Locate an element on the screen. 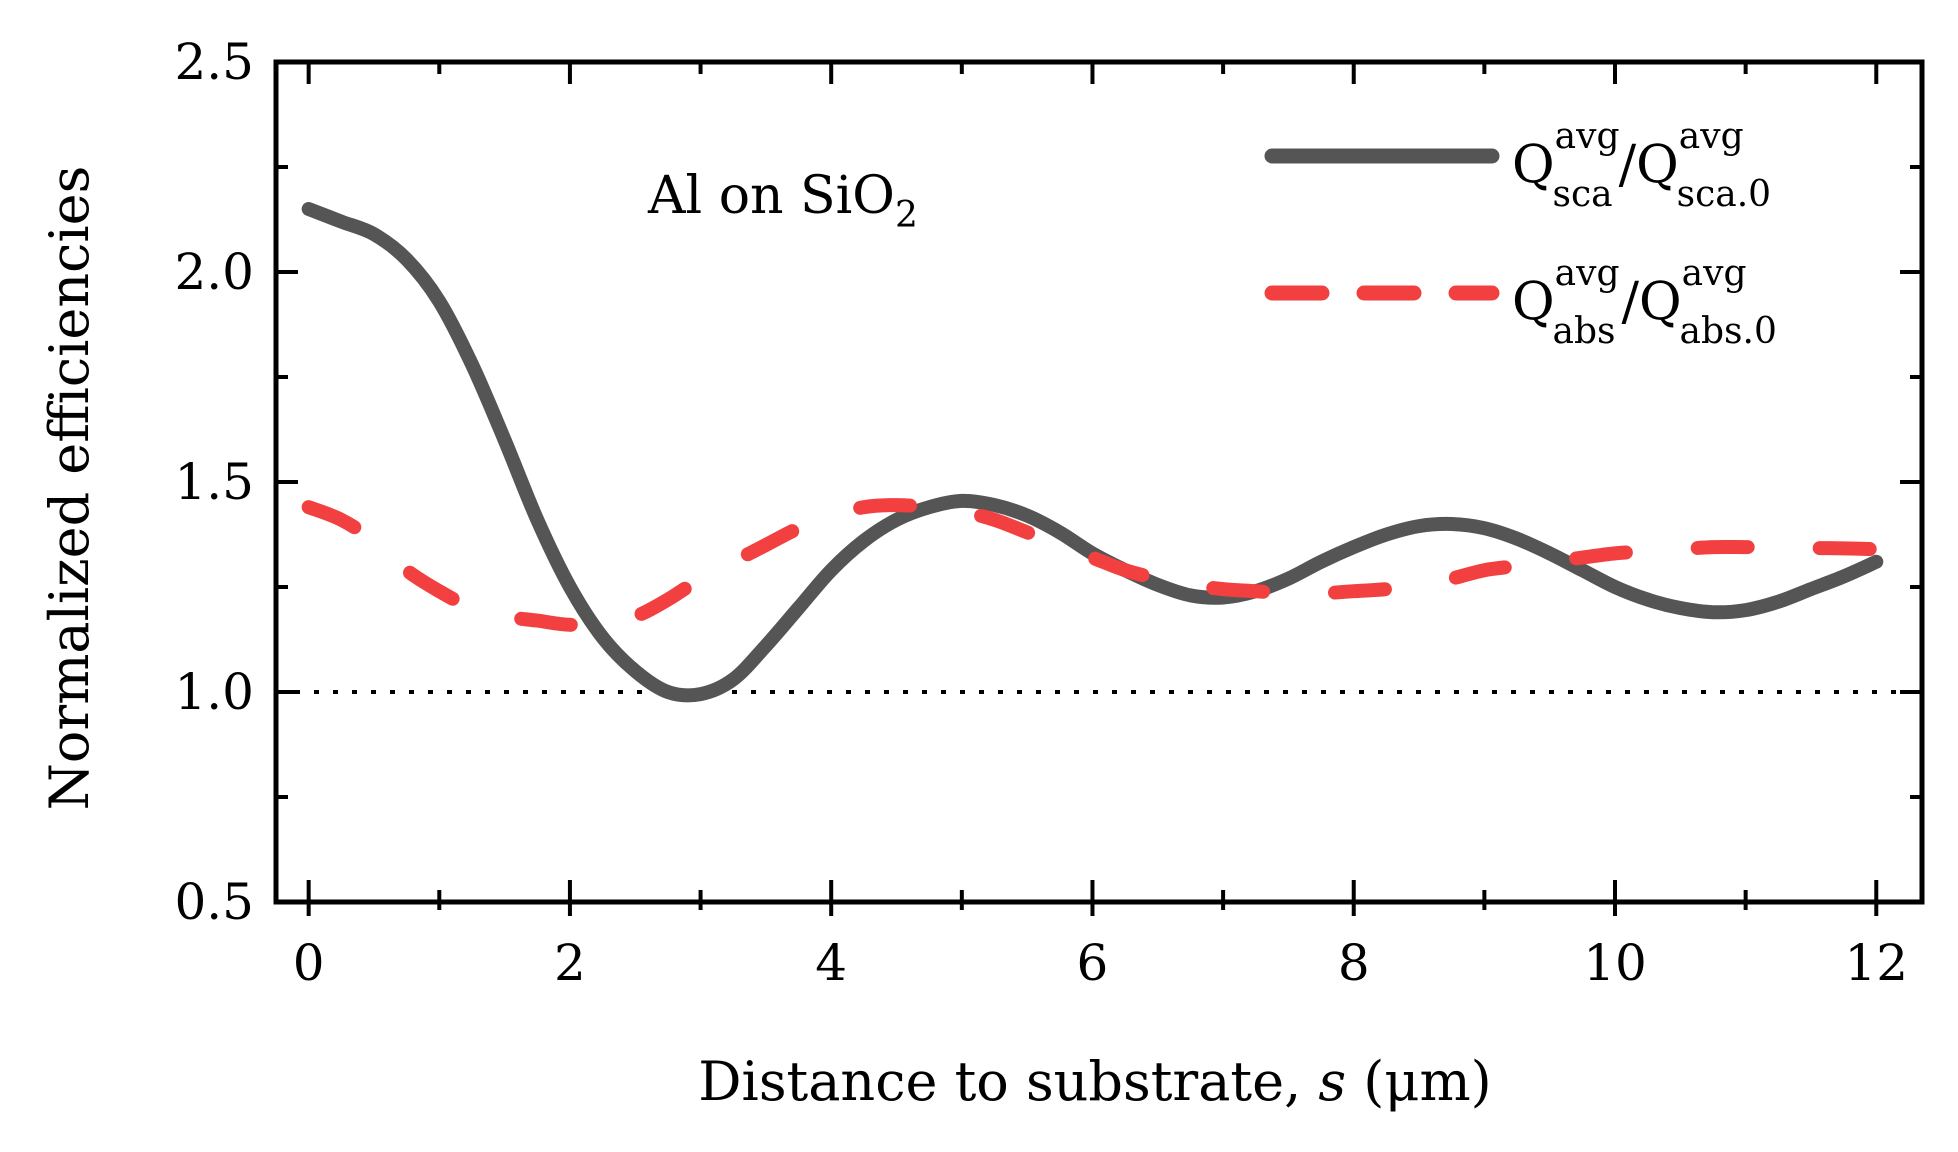 This screenshot has height=1152, width=1958. x-tick-label: 12 is located at coordinates (1876, 963).